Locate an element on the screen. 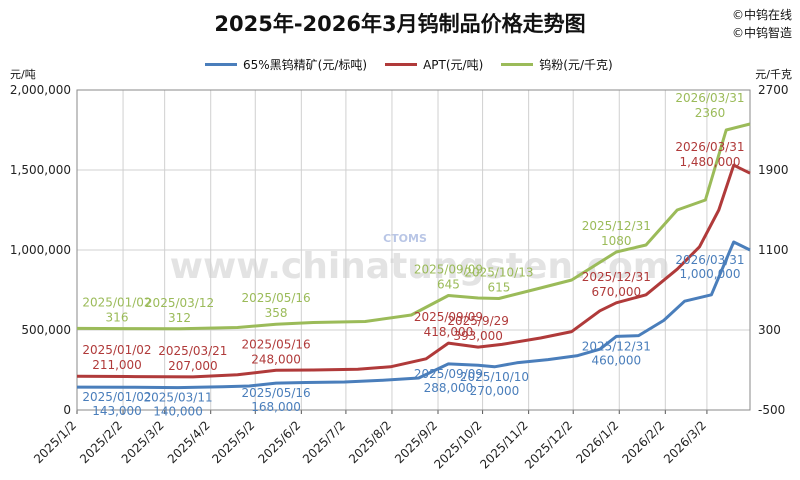 This screenshot has height=480, width=800. annotation-value-1: 140,000 is located at coordinates (178, 412).